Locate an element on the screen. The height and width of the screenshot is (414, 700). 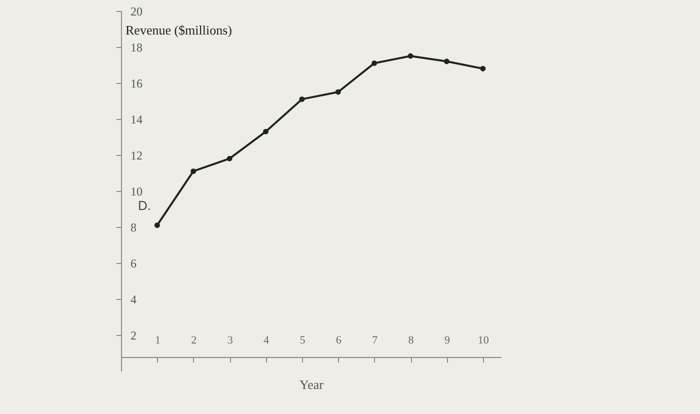
x-tick-label: 9 is located at coordinates (447, 340).